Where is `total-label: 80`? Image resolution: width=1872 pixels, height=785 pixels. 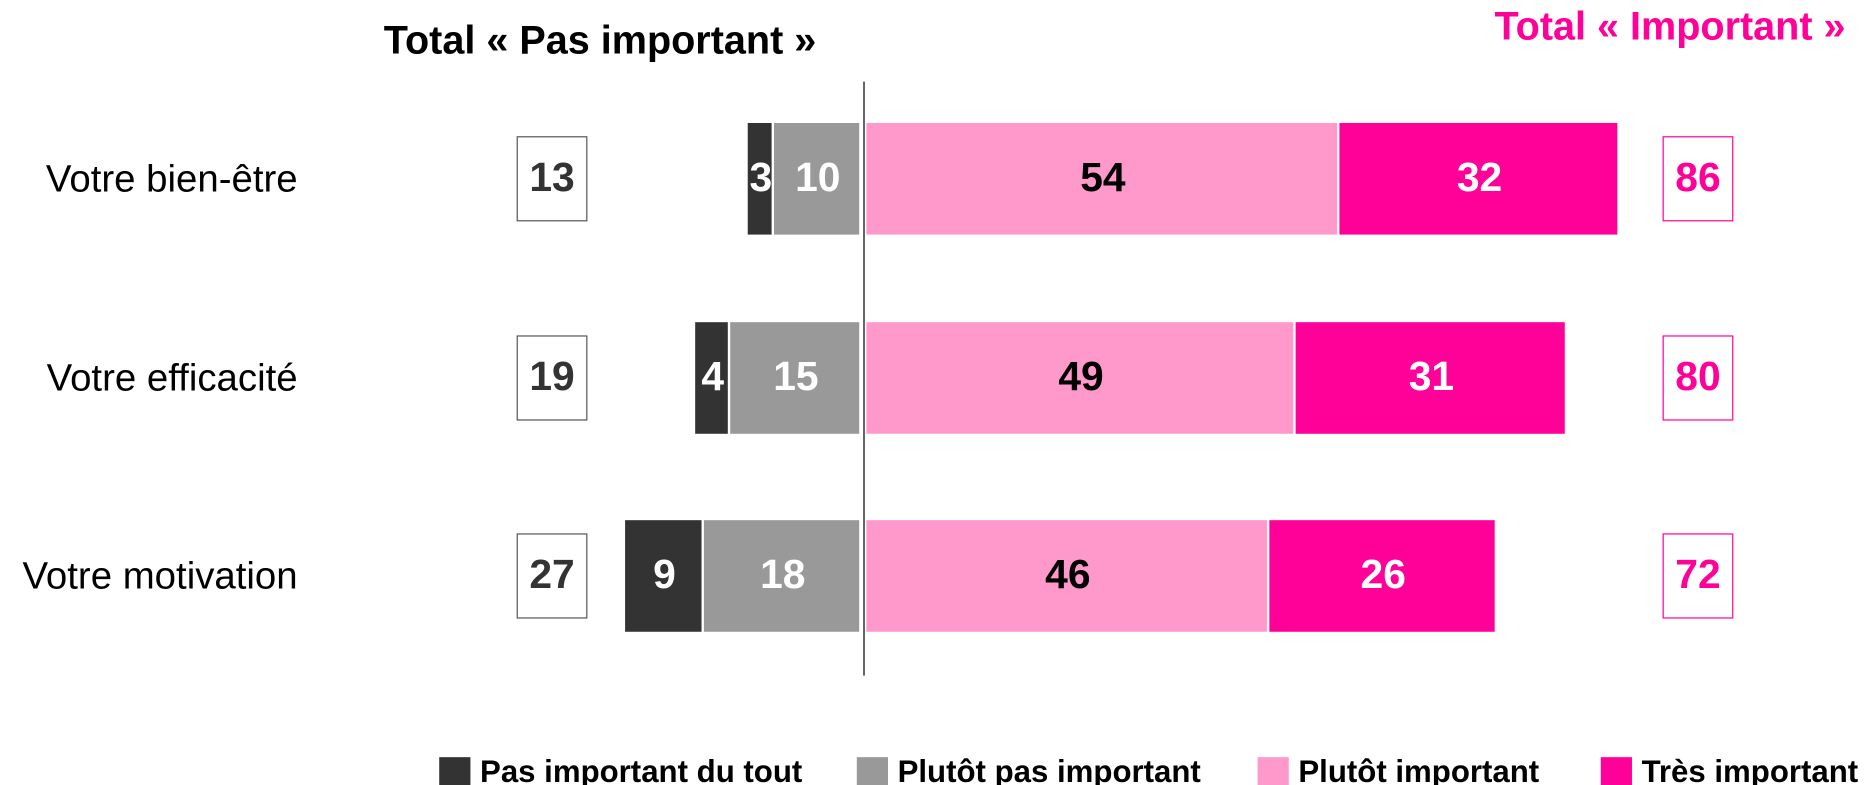
total-label: 80 is located at coordinates (1697, 376).